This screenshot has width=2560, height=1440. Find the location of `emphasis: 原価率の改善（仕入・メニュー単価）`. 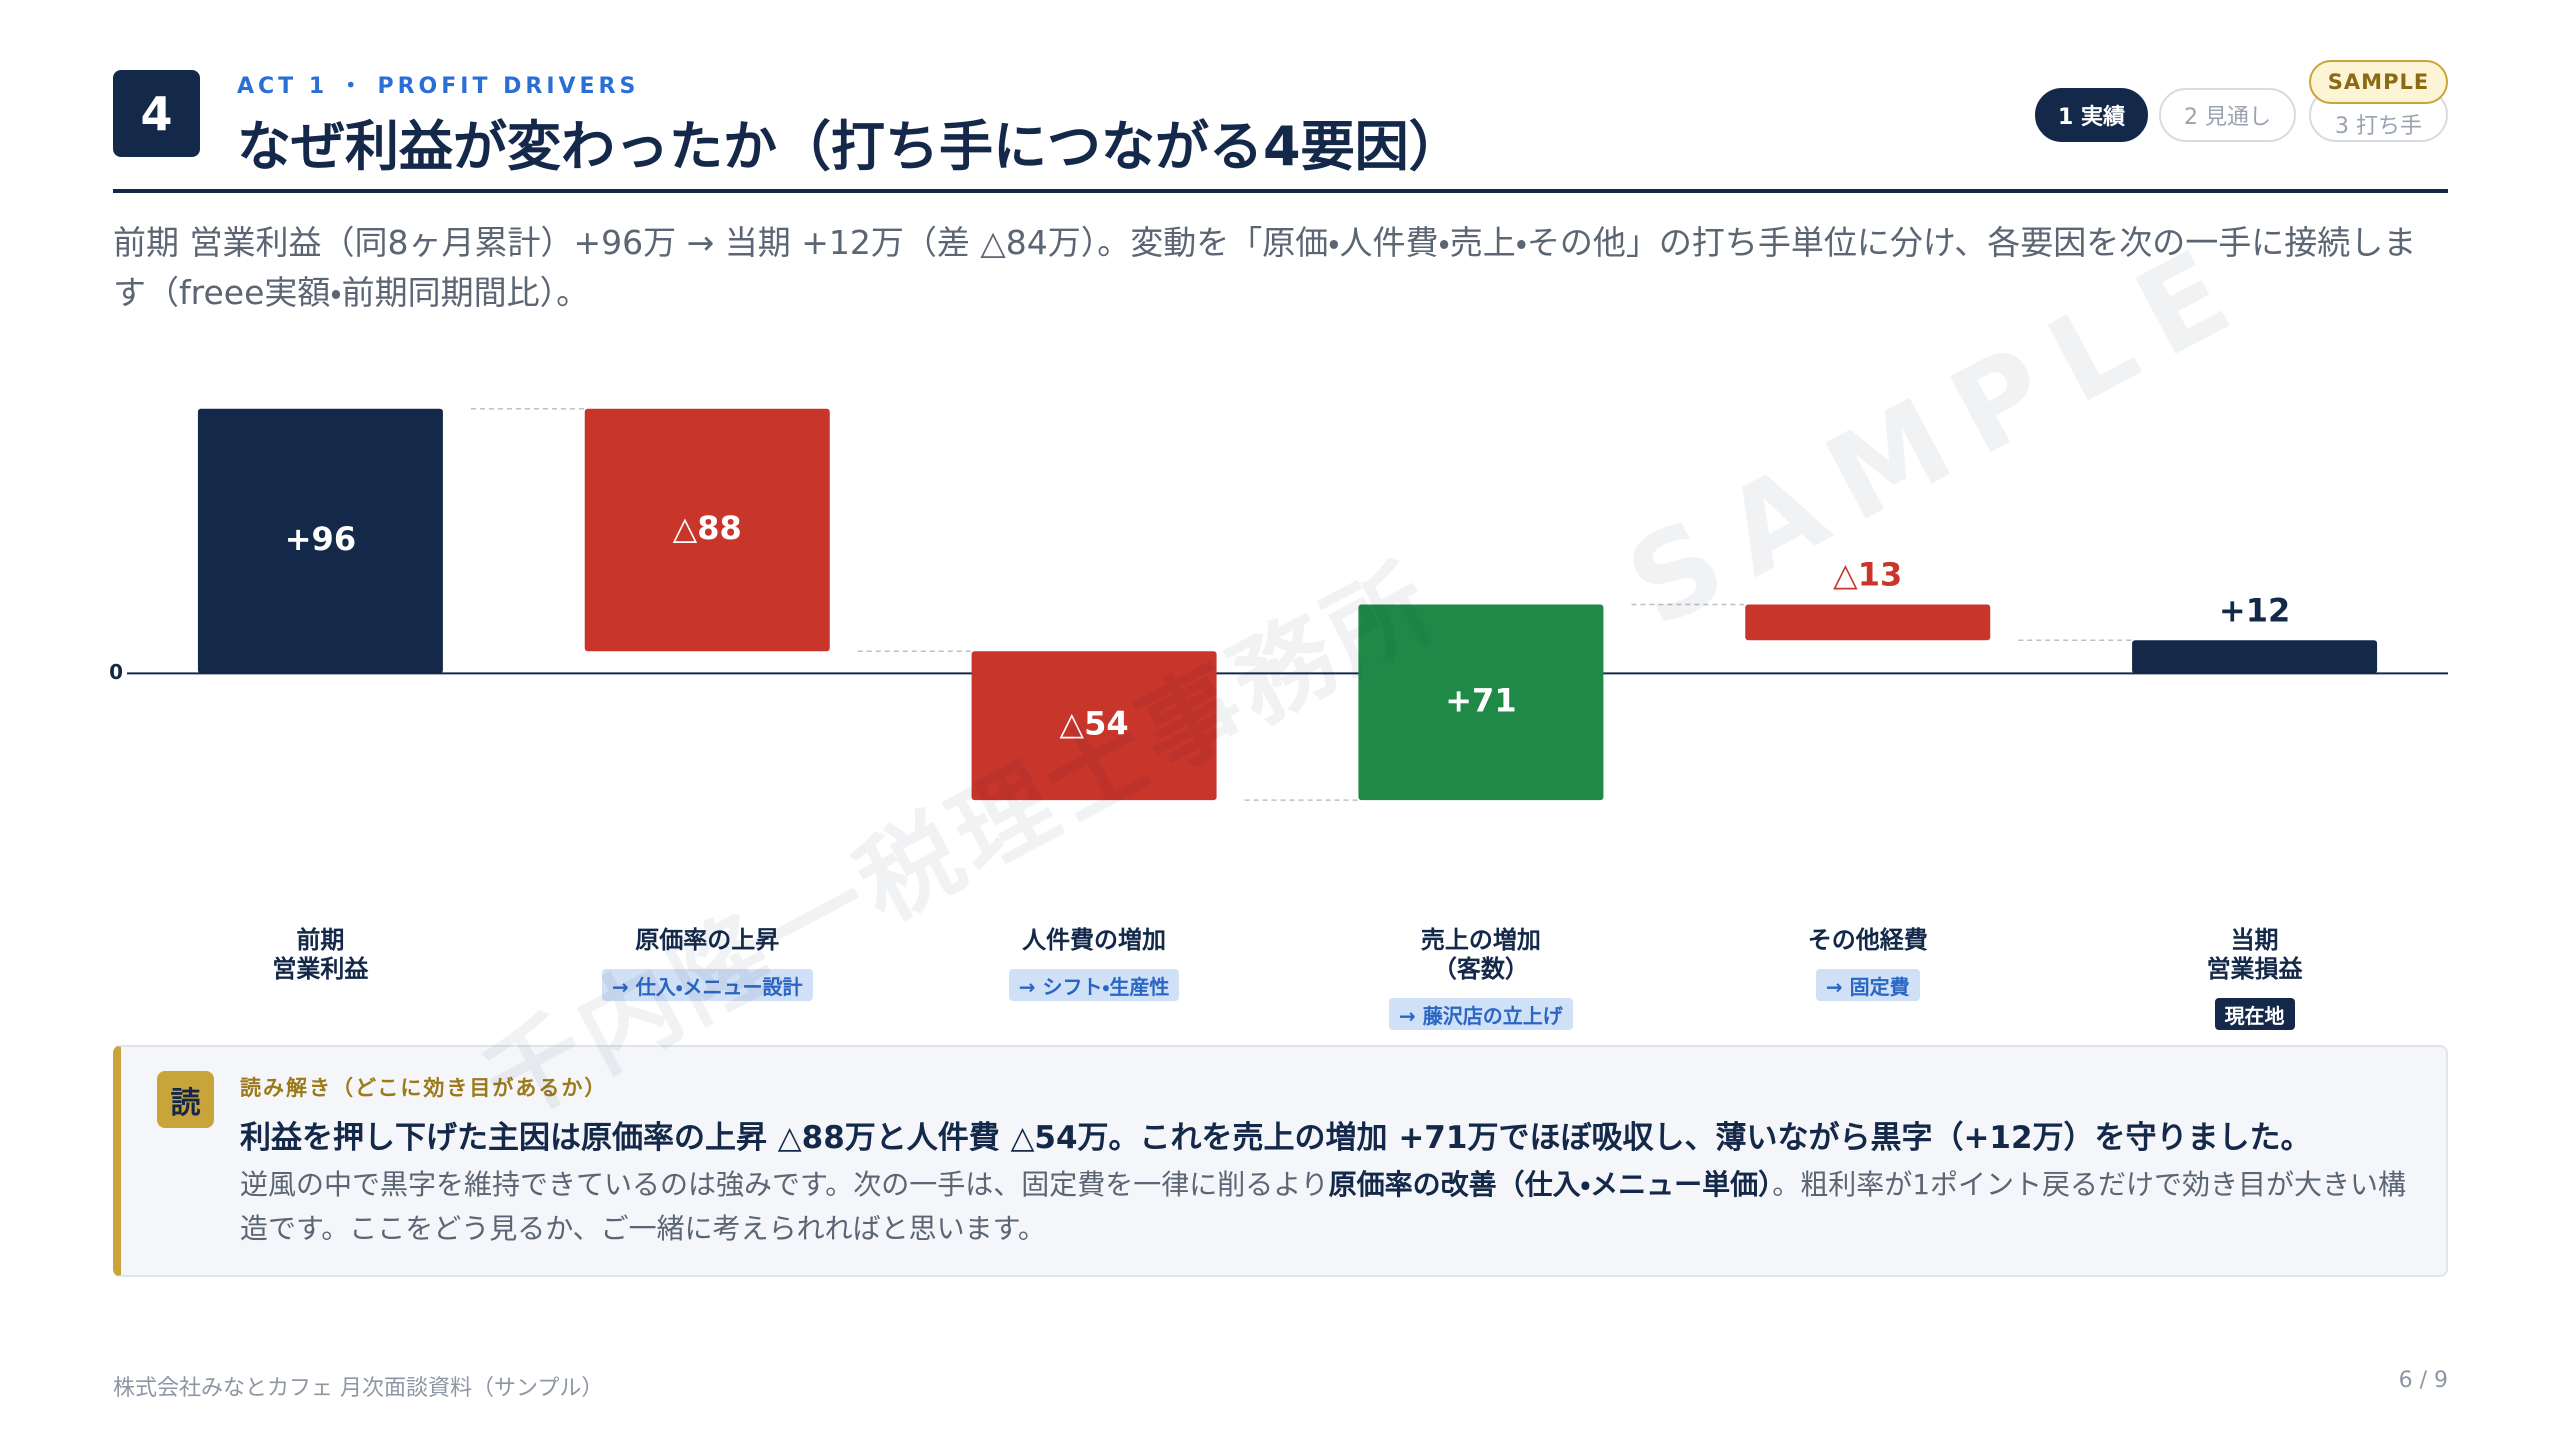

emphasis: 原価率の改善（仕入・メニュー単価） is located at coordinates (1550, 1184).